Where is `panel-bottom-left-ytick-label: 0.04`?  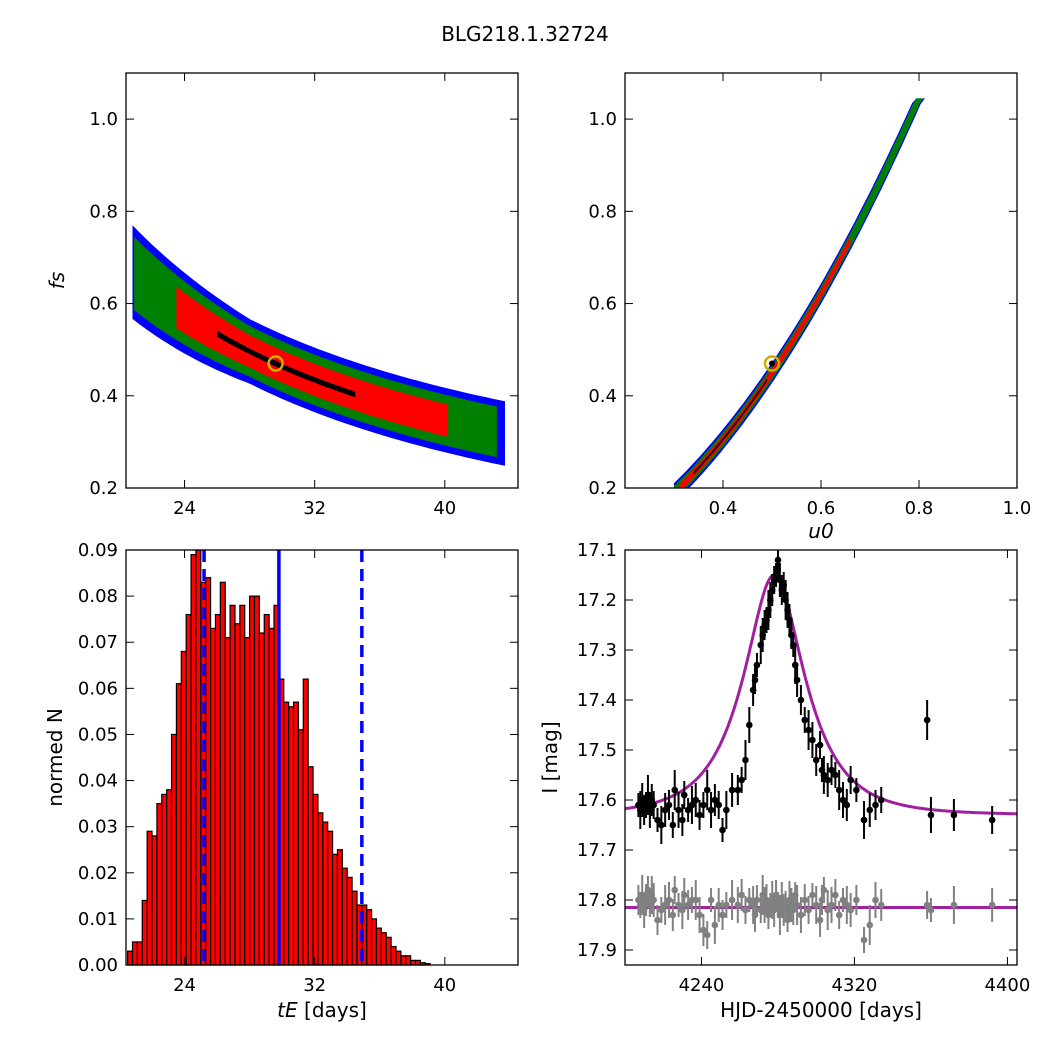
panel-bottom-left-ytick-label: 0.04 is located at coordinates (98, 781).